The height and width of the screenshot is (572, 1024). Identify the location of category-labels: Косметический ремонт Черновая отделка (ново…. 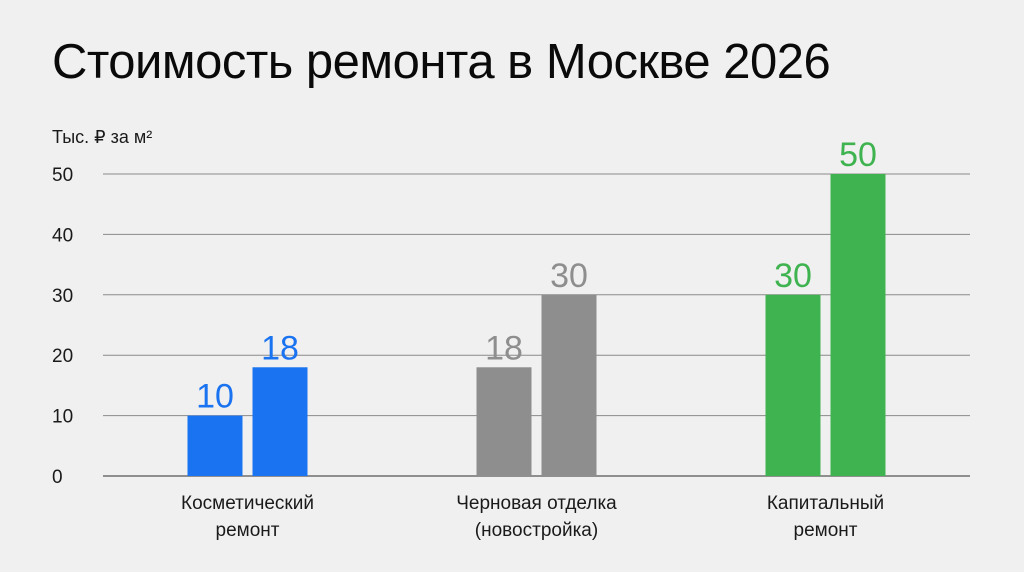
(532, 517).